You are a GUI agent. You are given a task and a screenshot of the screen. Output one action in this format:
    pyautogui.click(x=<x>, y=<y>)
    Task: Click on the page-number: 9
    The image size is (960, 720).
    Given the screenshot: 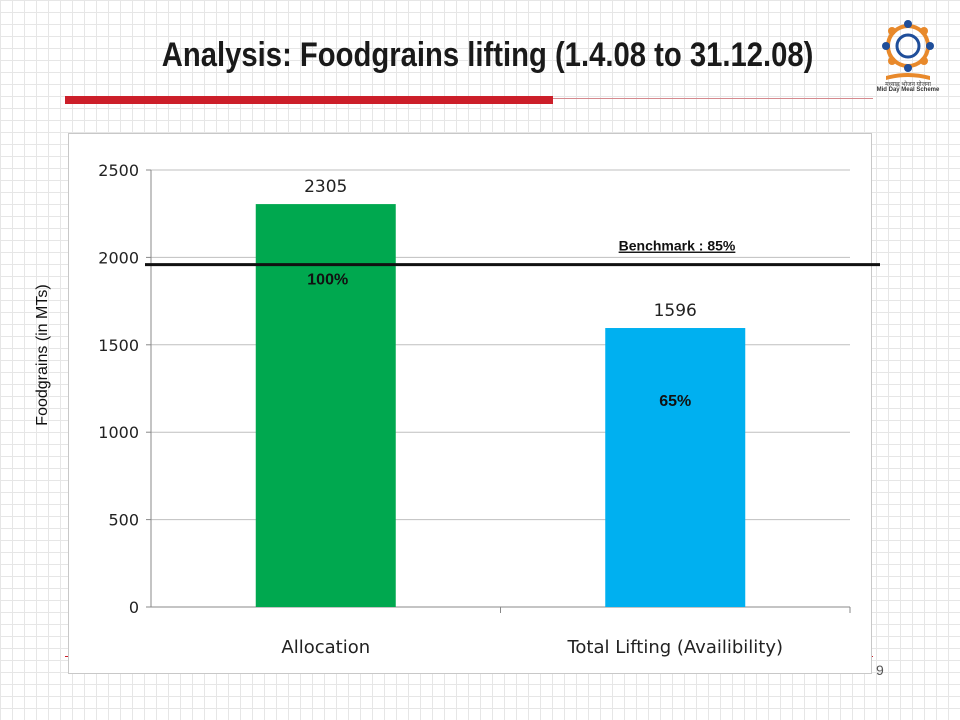 What is the action you would take?
    pyautogui.click(x=880, y=670)
    